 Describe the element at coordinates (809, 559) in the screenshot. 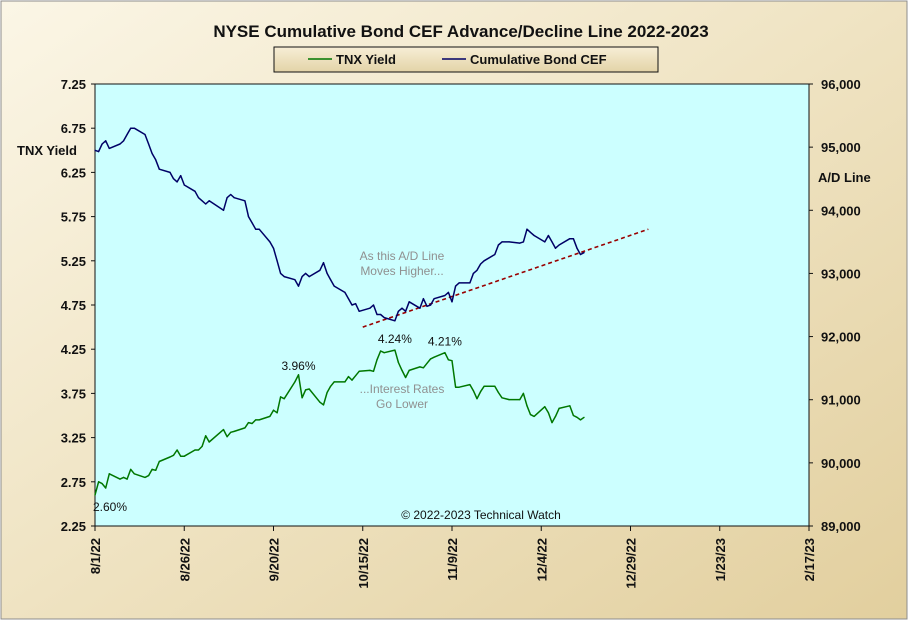

I see `x-tick-label: 2/17/23` at that location.